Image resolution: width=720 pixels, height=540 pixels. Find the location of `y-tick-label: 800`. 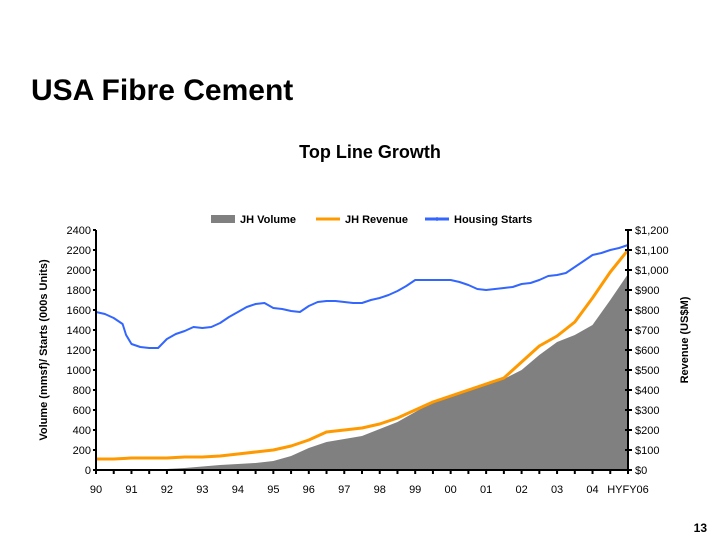

y-tick-label: 800 is located at coordinates (82, 391).